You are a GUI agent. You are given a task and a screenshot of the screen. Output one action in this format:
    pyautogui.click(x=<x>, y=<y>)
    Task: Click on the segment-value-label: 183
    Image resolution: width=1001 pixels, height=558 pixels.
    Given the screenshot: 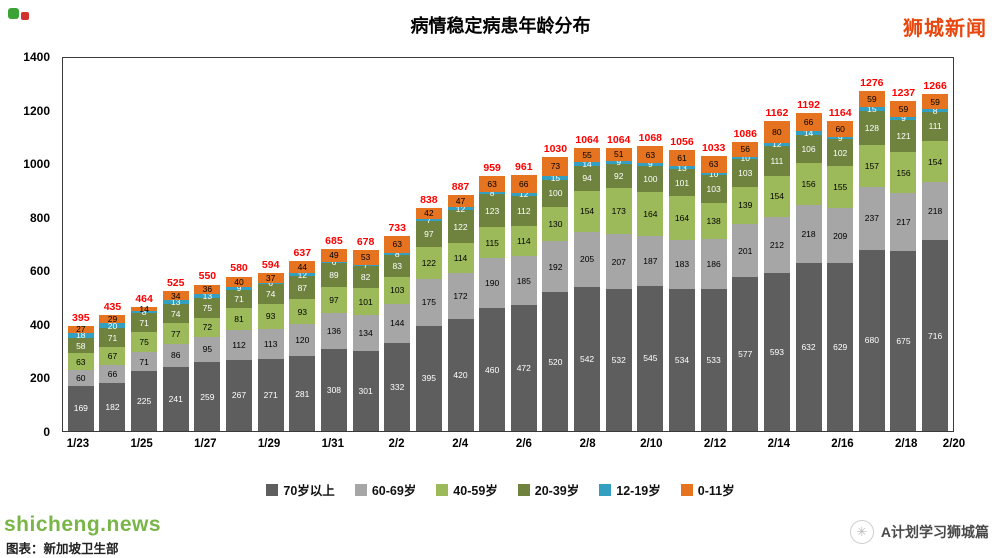 What is the action you would take?
    pyautogui.click(x=682, y=264)
    